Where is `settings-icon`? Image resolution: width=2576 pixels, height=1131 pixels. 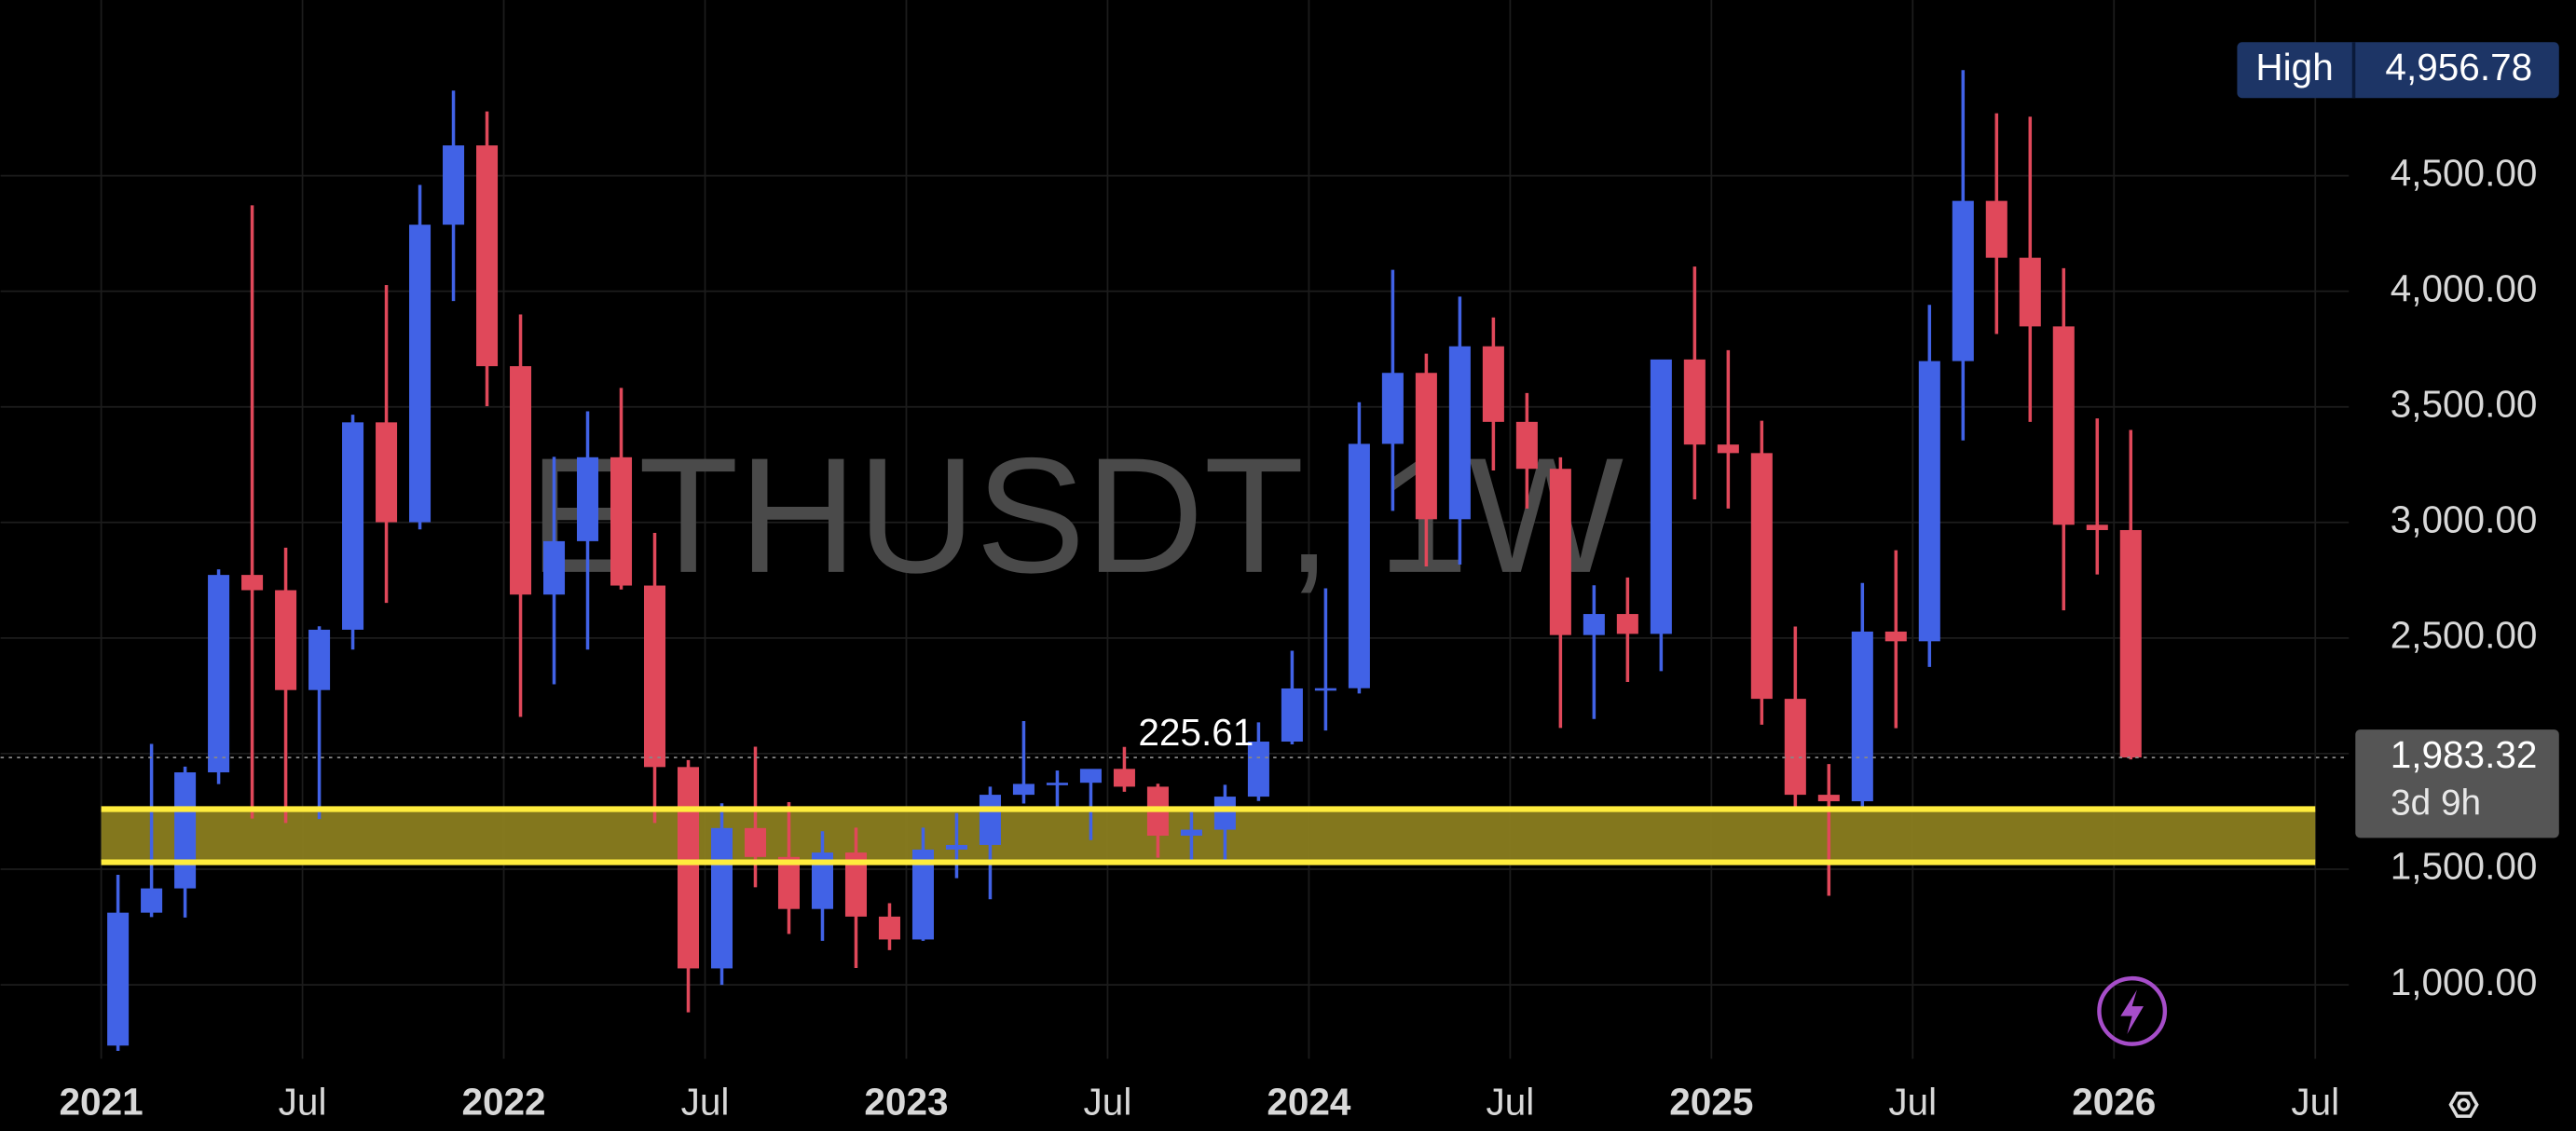
settings-icon is located at coordinates (2464, 1104).